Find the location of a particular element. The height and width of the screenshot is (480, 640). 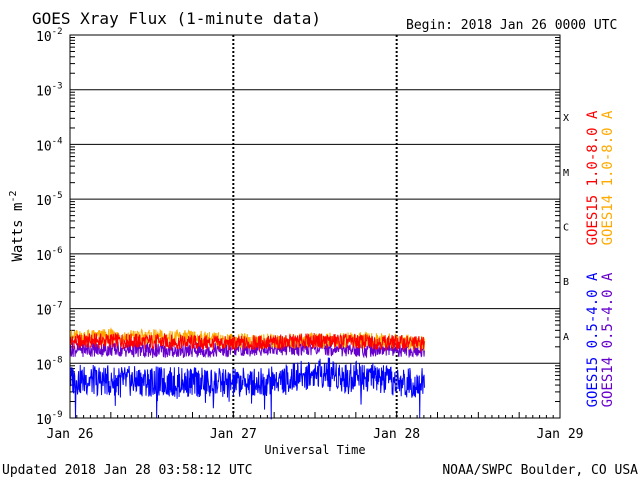

x-tick-label: Jan 28 is located at coordinates (396, 434).